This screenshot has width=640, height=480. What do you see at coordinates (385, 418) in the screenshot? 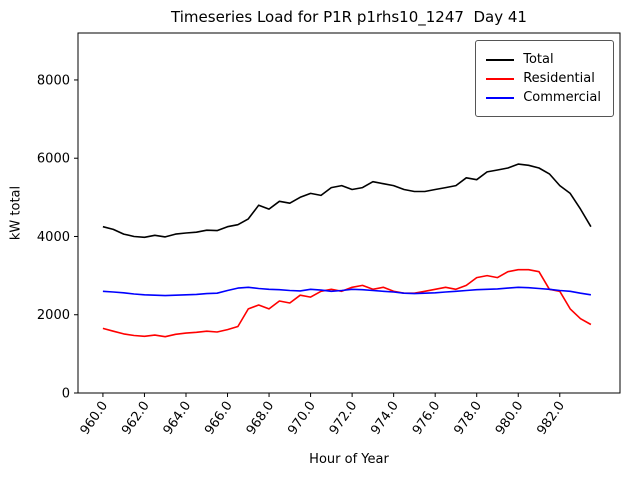
I see `x-tick-label: 974.0` at bounding box center [385, 418].